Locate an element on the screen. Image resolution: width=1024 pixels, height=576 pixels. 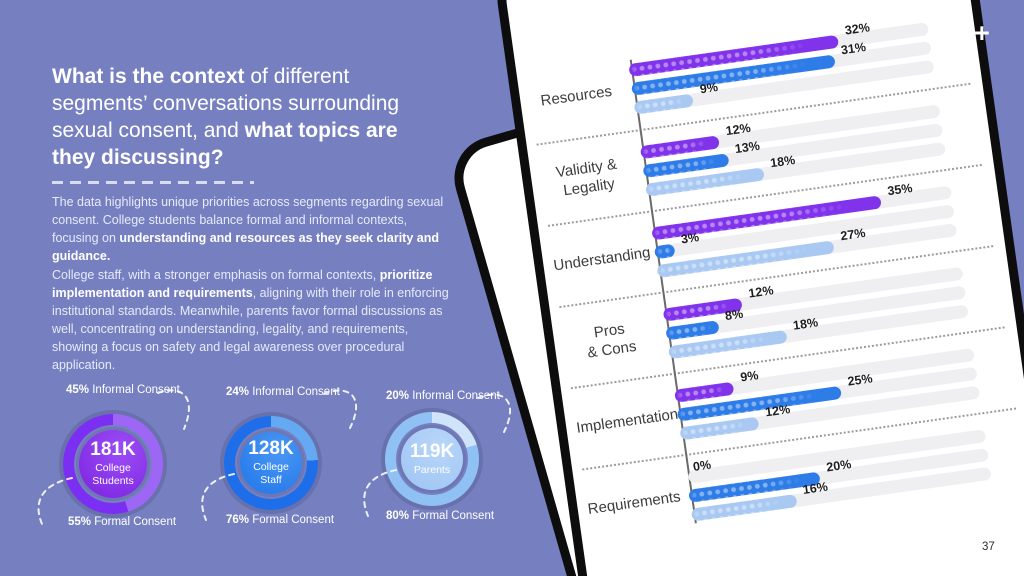
donut-value: 181K is located at coordinates (113, 450).